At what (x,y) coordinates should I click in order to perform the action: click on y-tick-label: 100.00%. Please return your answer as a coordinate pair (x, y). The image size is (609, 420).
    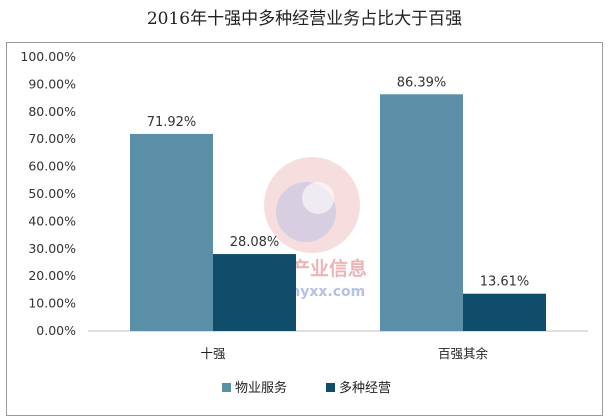
    Looking at the image, I should click on (48, 56).